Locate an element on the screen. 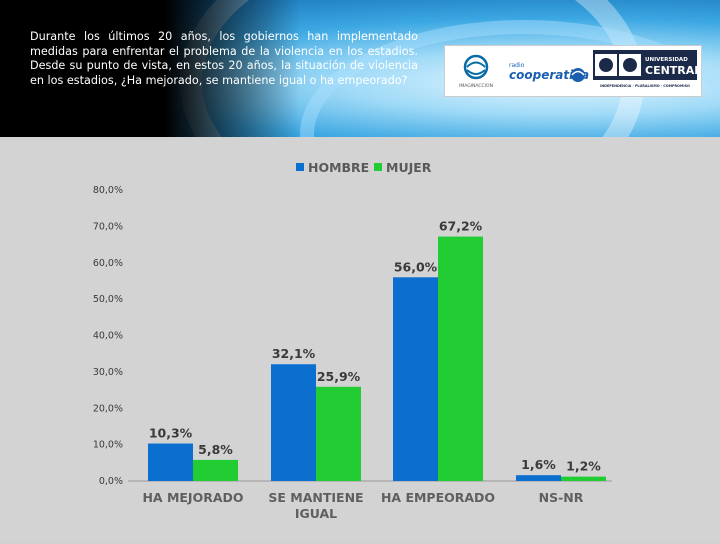 The width and height of the screenshot is (720, 544). data-label-mujer: 25,9% is located at coordinates (339, 376).